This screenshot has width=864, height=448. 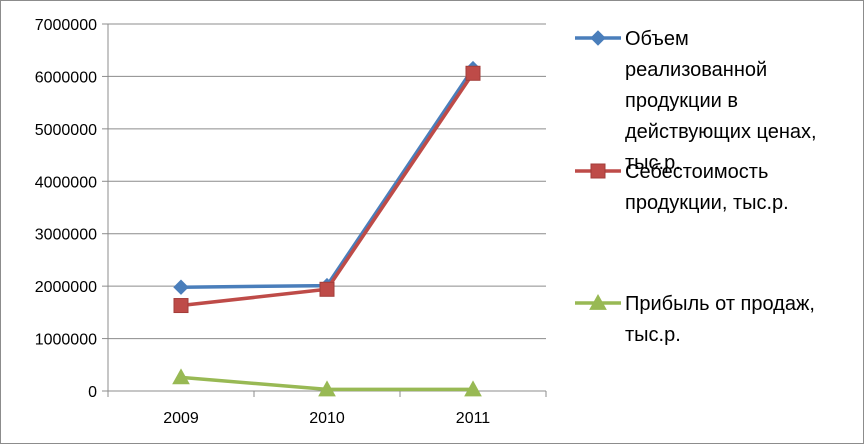 What do you see at coordinates (473, 418) in the screenshot?
I see `x-tick-label: 2011` at bounding box center [473, 418].